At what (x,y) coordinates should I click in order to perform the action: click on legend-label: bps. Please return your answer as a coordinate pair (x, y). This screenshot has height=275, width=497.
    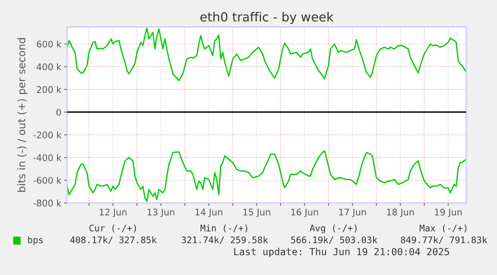
    Looking at the image, I should click on (35, 241).